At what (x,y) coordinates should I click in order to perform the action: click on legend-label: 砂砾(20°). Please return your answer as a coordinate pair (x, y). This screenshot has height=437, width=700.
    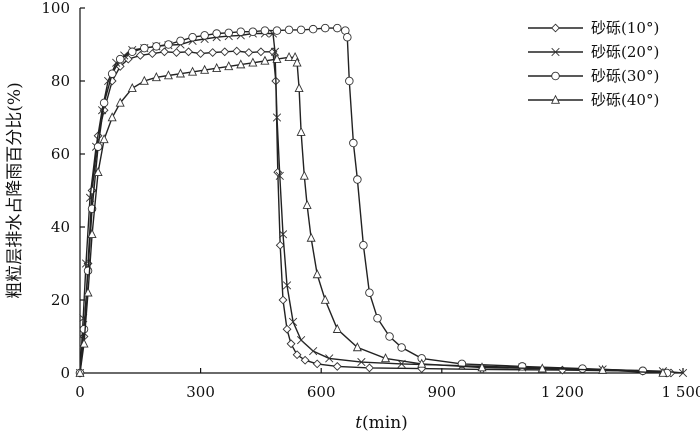
    Looking at the image, I should click on (625, 52).